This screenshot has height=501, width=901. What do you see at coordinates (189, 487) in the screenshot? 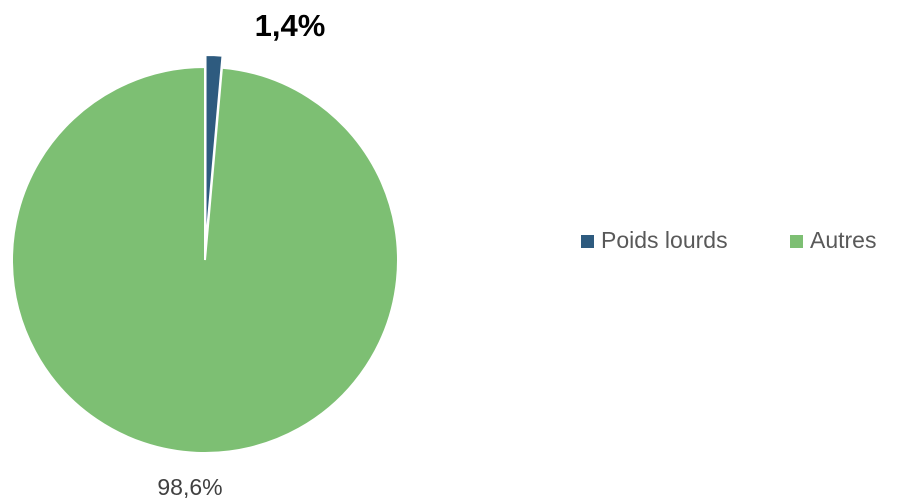
I see `data-label: 98,6%` at bounding box center [189, 487].